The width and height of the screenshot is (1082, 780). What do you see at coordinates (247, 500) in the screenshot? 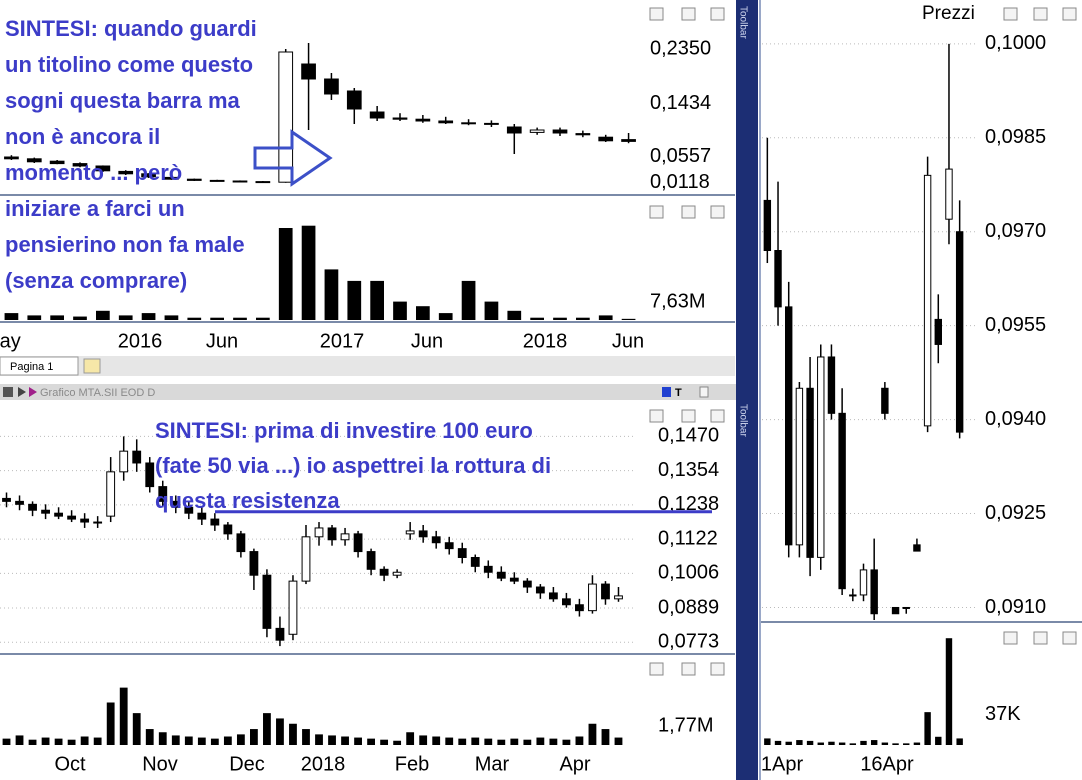
I see `annotation: questa resistenza` at bounding box center [247, 500].